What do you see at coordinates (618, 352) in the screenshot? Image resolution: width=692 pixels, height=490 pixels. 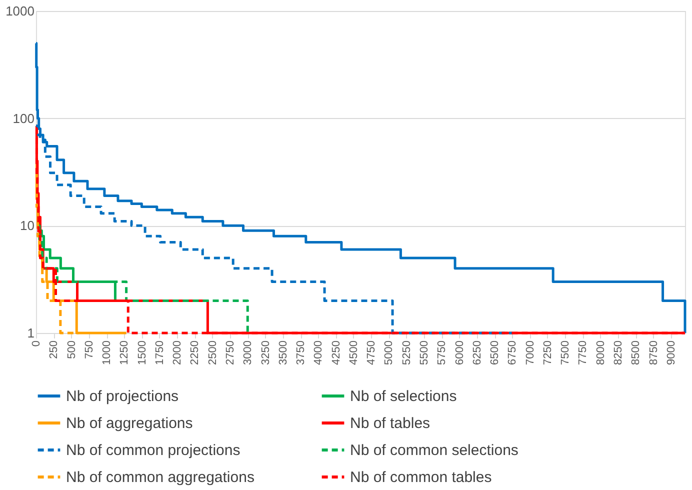 I see `x-tick-label: 8250` at bounding box center [618, 352].